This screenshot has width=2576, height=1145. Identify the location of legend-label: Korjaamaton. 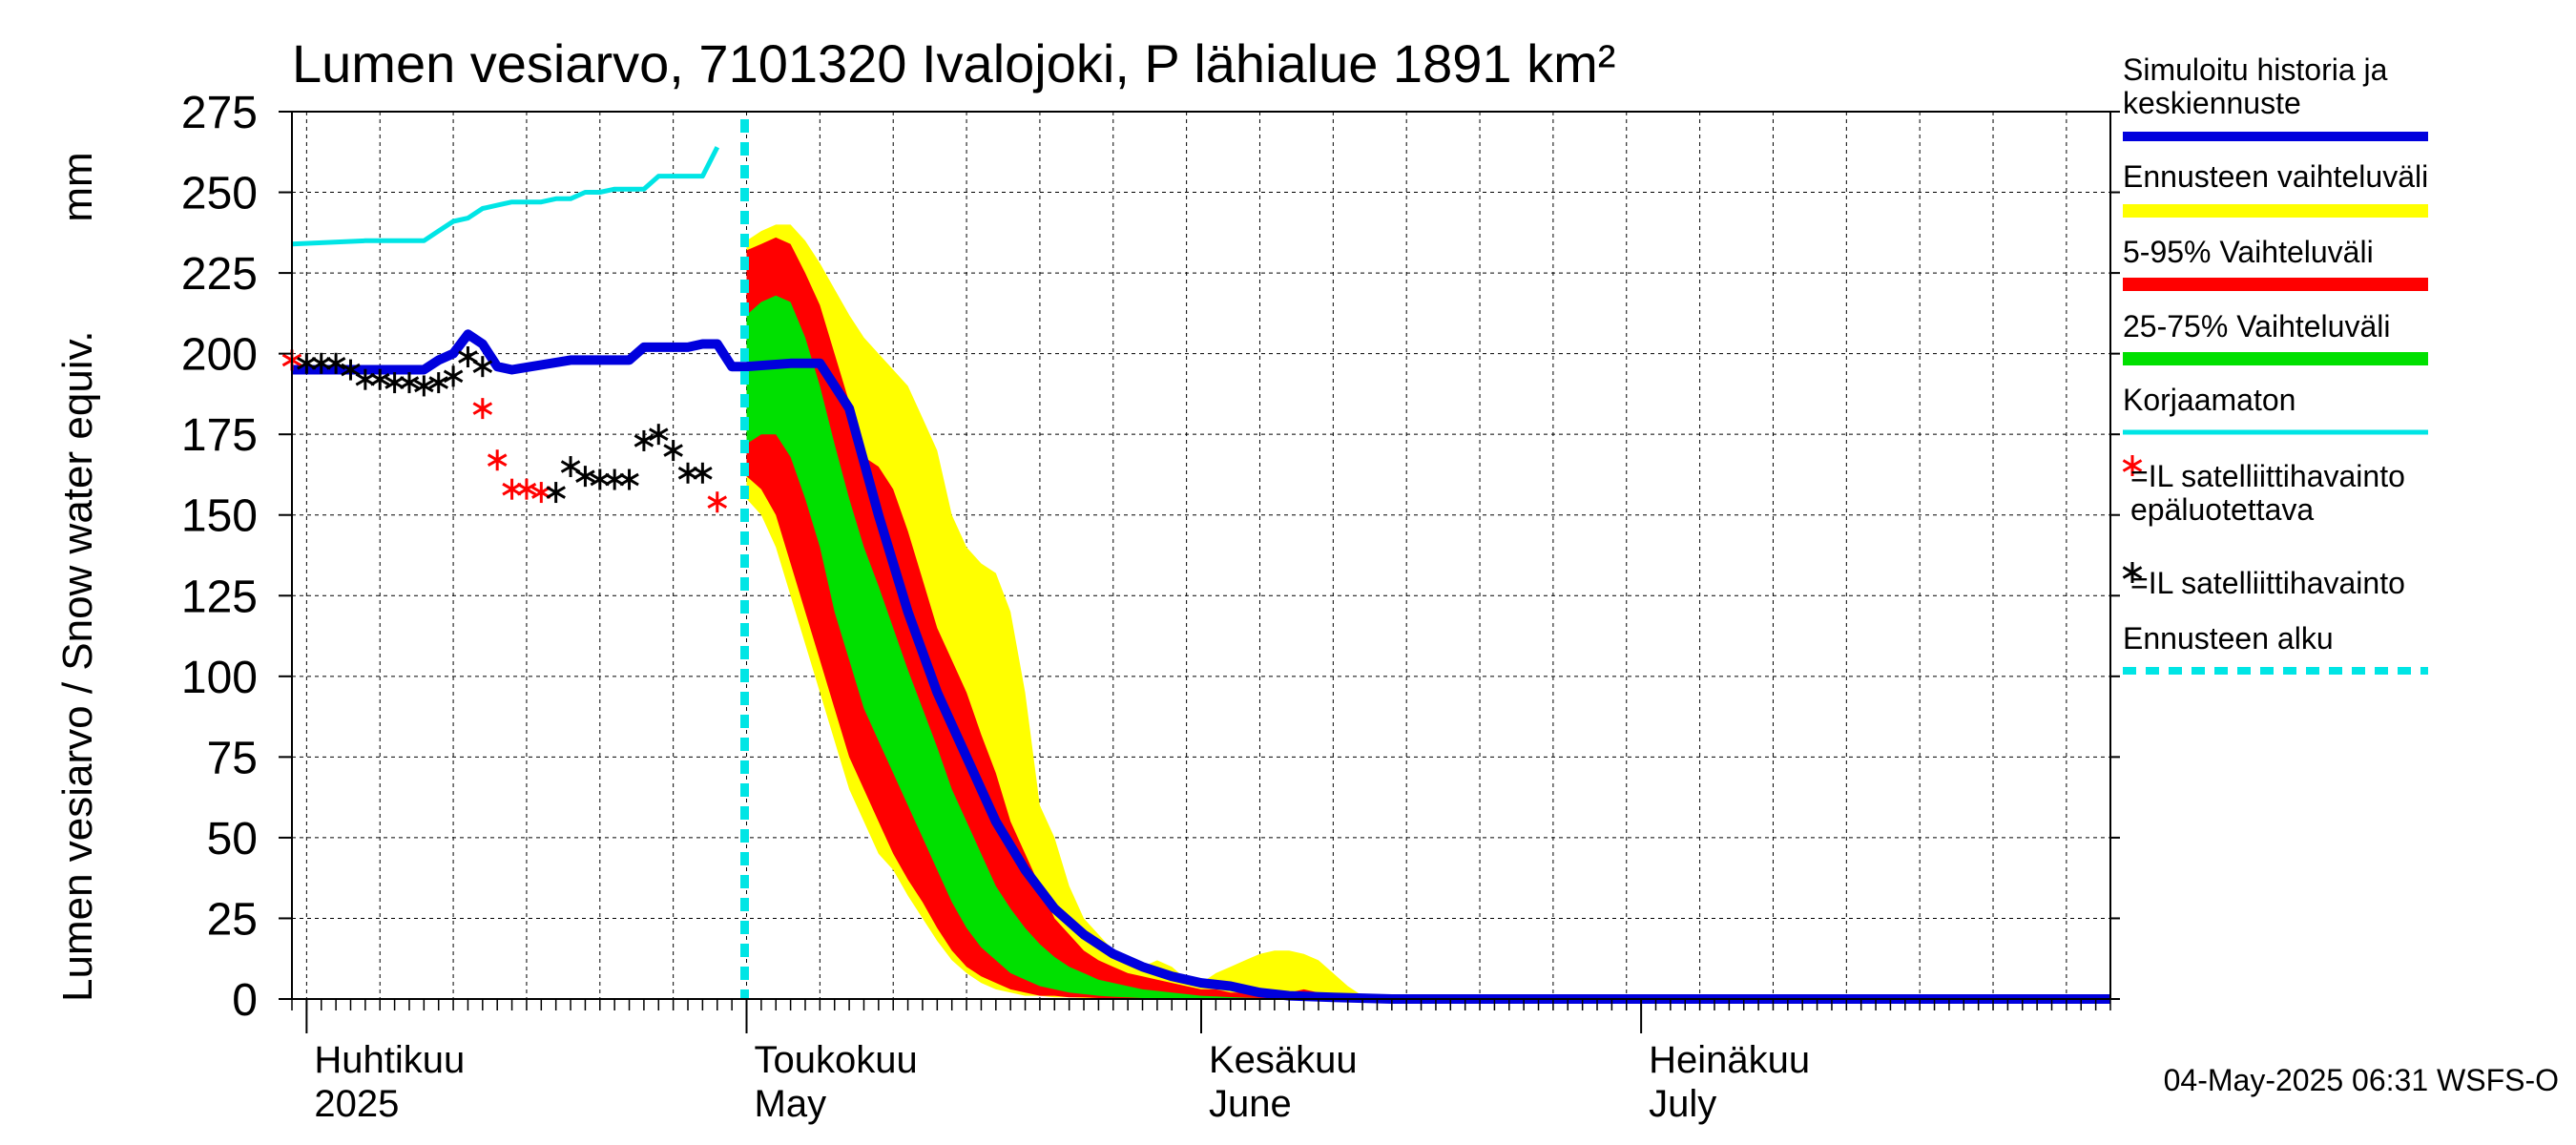
(2209, 400).